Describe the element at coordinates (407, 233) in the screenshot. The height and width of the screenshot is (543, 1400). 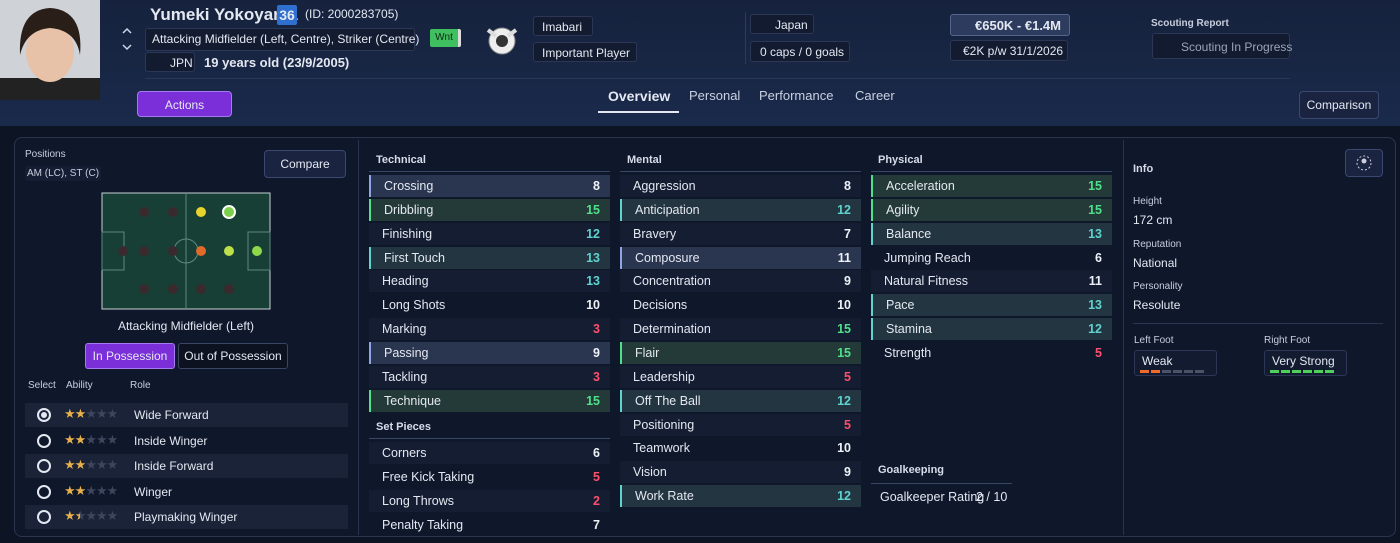
I see `attribute-name: Finishing` at that location.